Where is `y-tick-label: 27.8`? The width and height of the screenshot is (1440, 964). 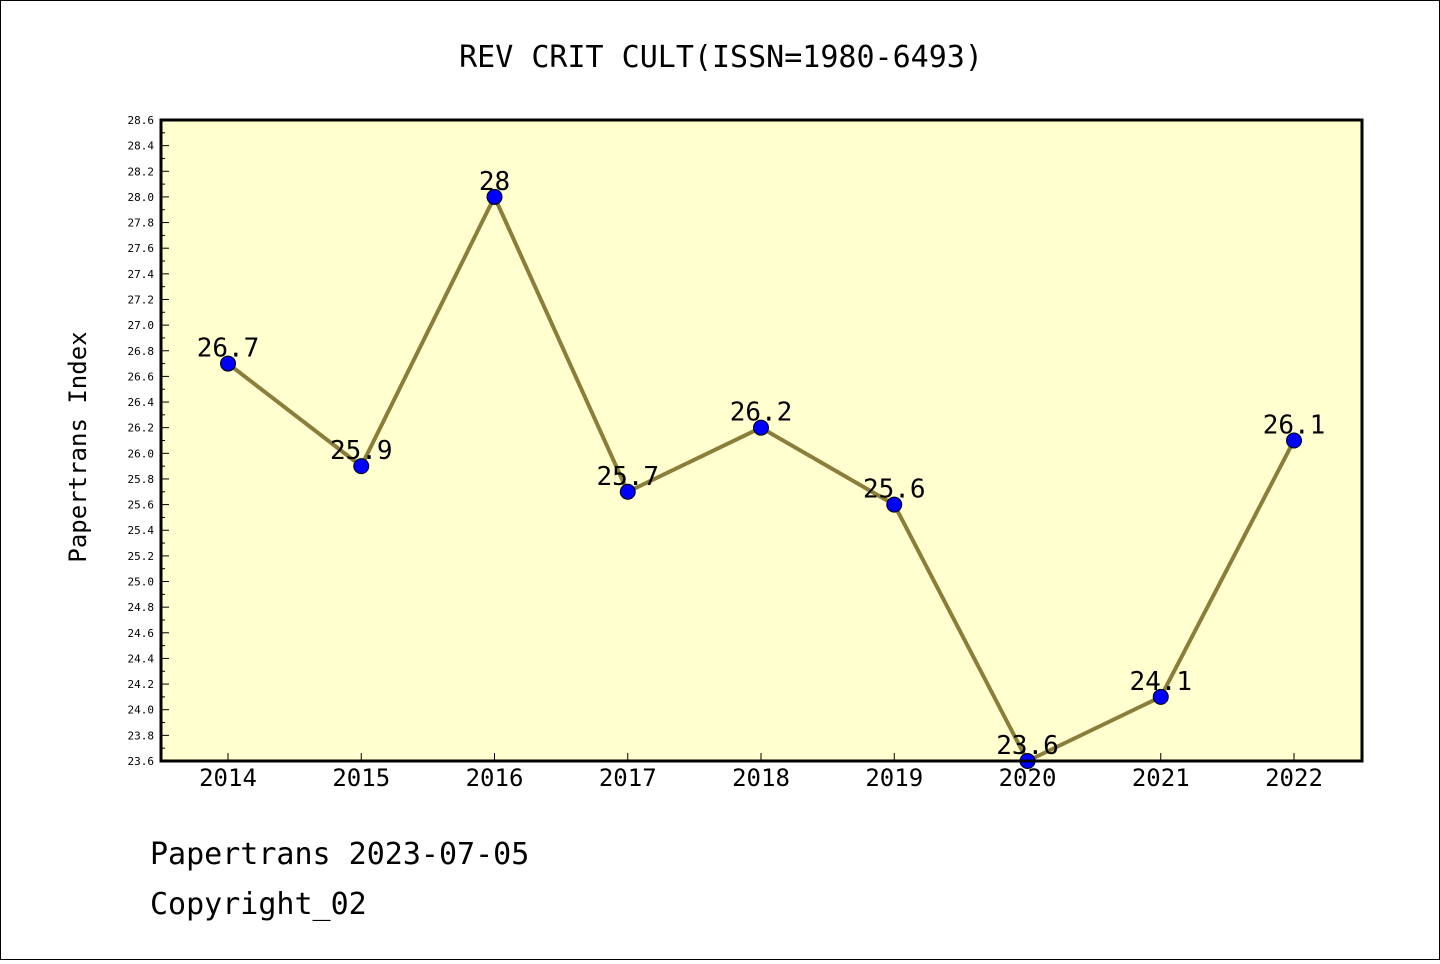
y-tick-label: 27.8 is located at coordinates (141, 223).